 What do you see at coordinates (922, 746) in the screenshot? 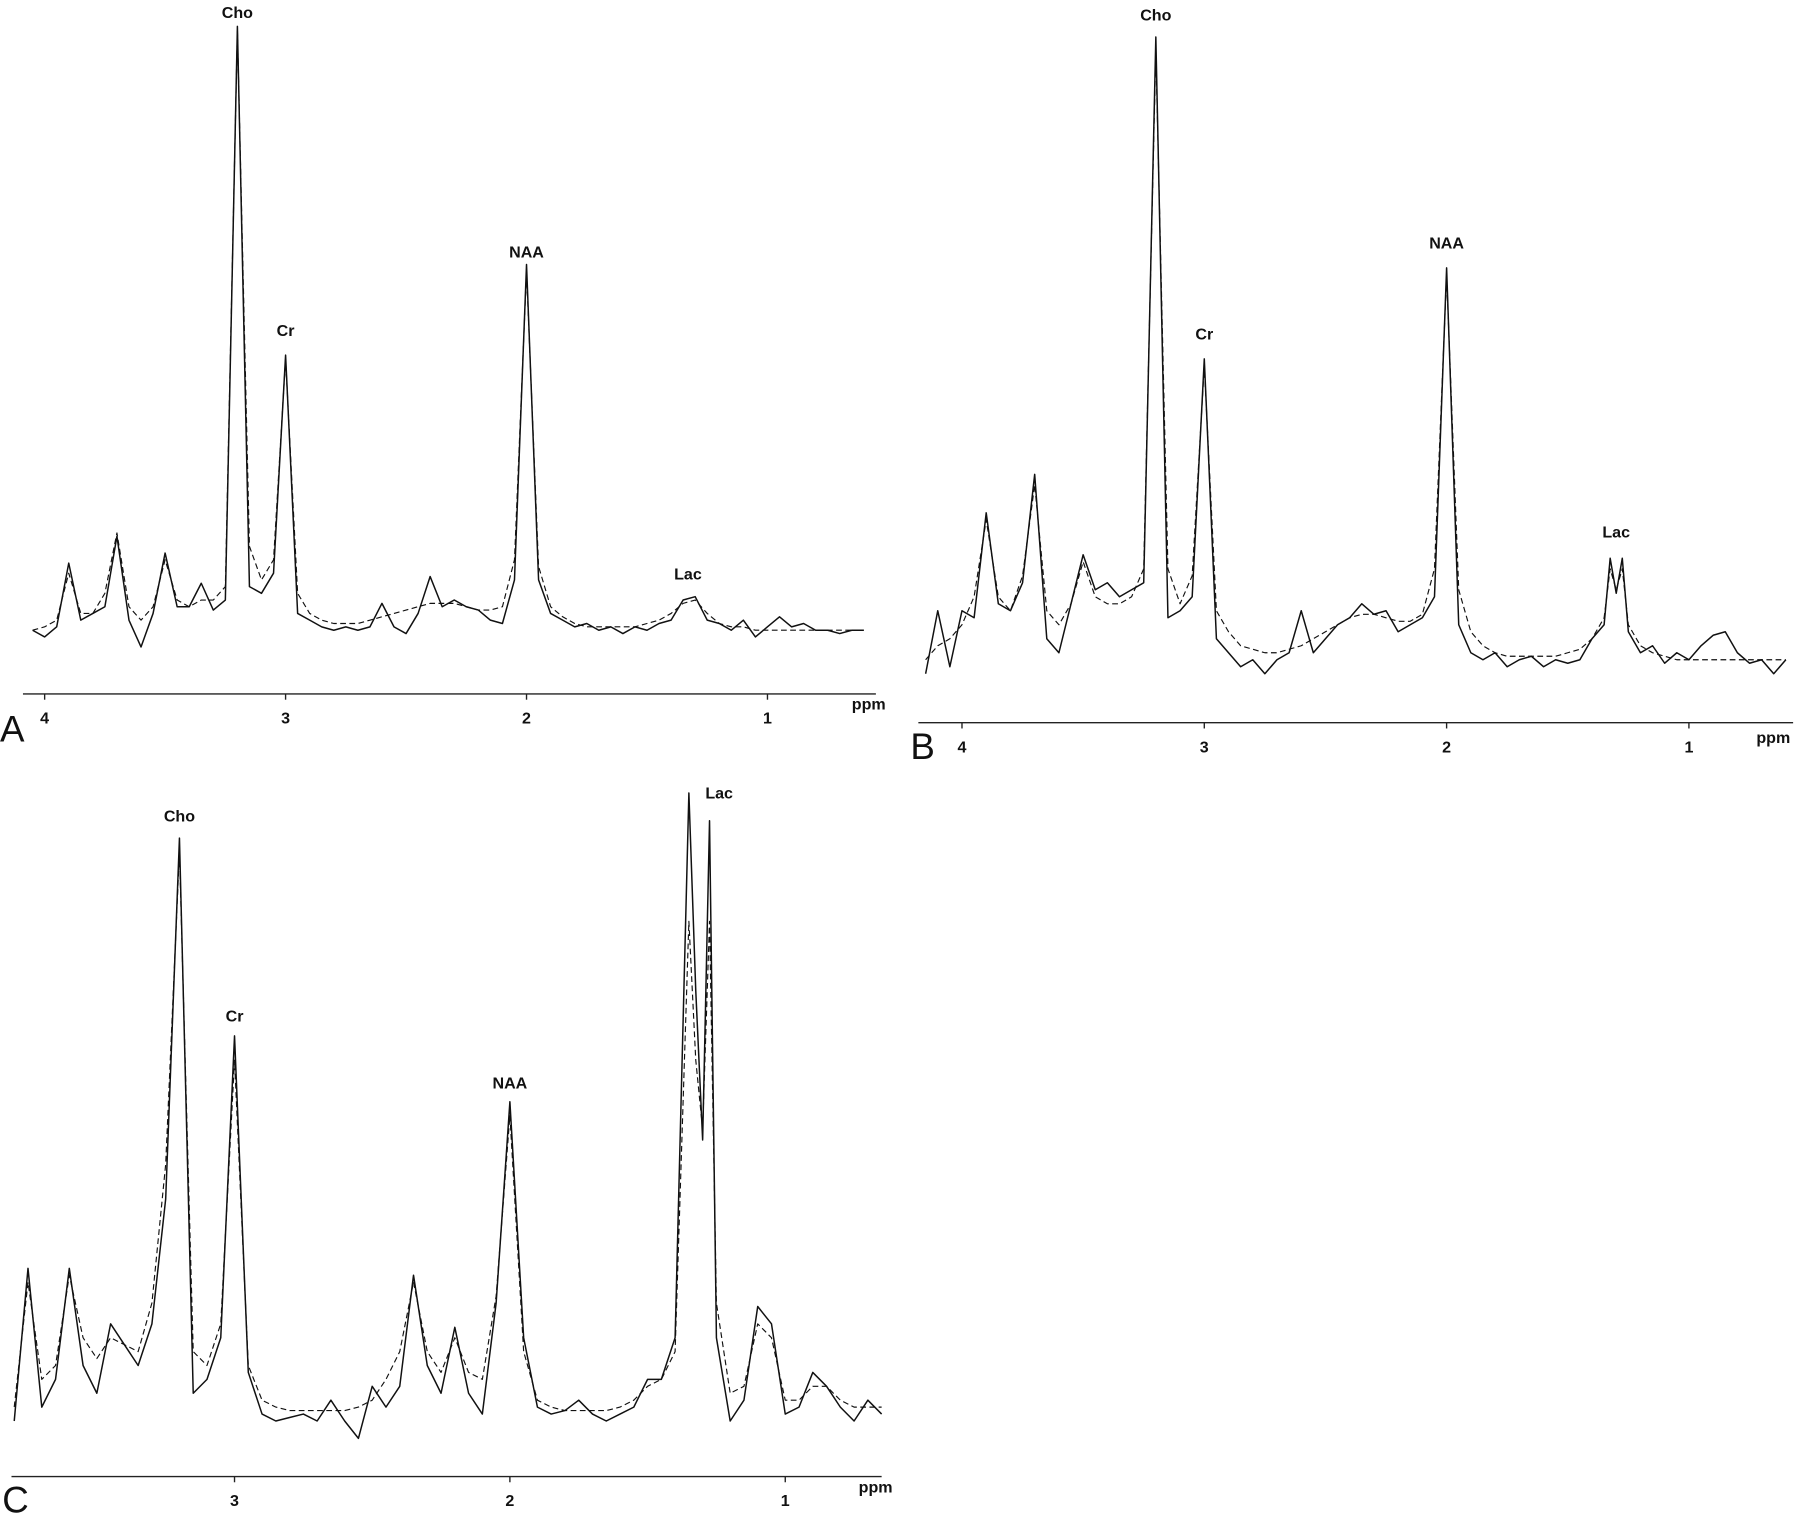
I see `panel-label: B` at bounding box center [922, 746].